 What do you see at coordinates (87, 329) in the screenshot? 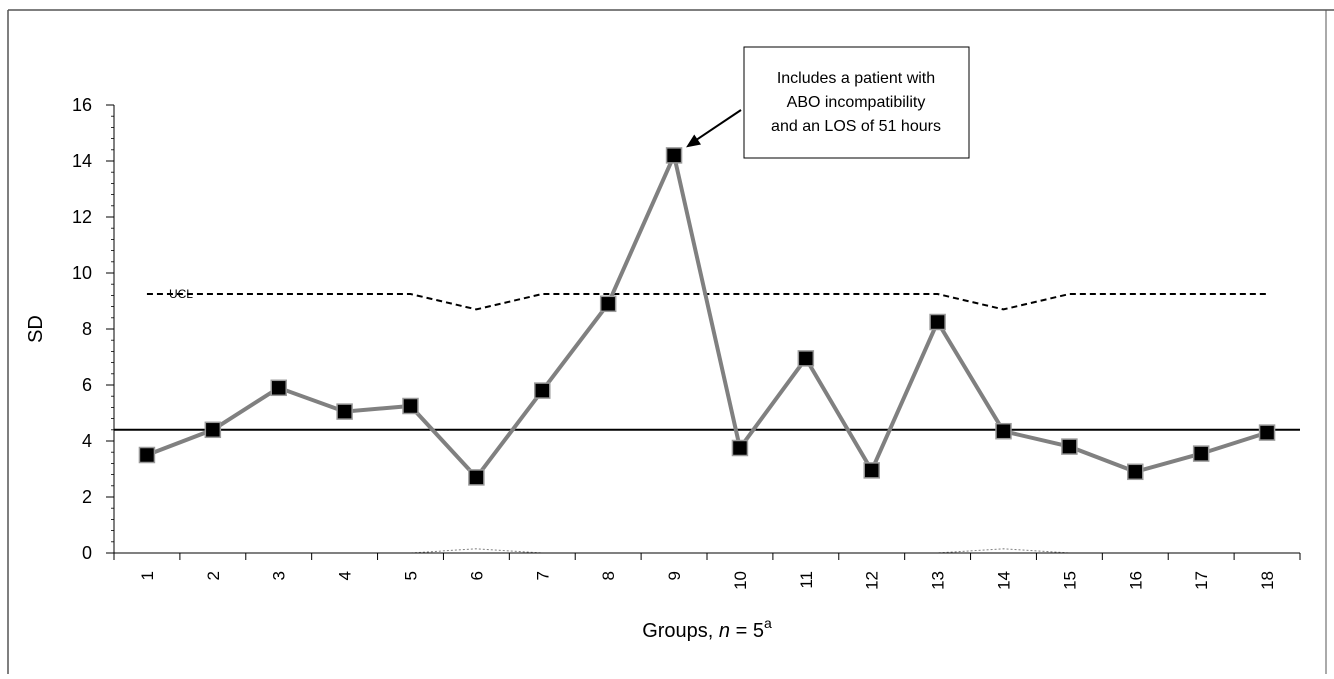
I see `y-tick-label: 8` at bounding box center [87, 329].